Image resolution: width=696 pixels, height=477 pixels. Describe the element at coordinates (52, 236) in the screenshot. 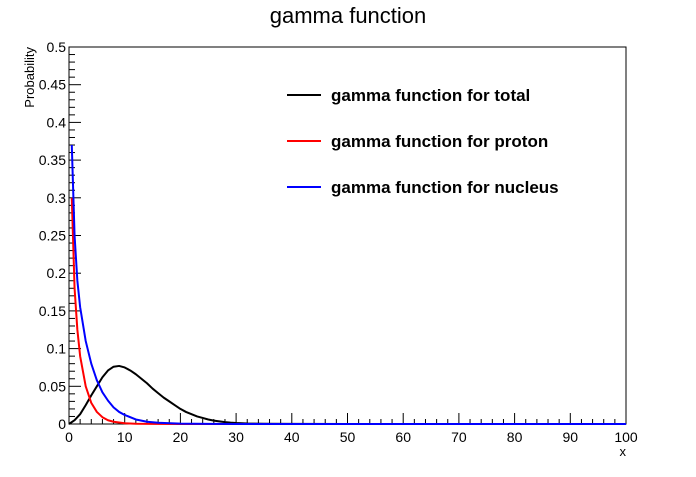

I see `y-tick-label: 0.25` at that location.